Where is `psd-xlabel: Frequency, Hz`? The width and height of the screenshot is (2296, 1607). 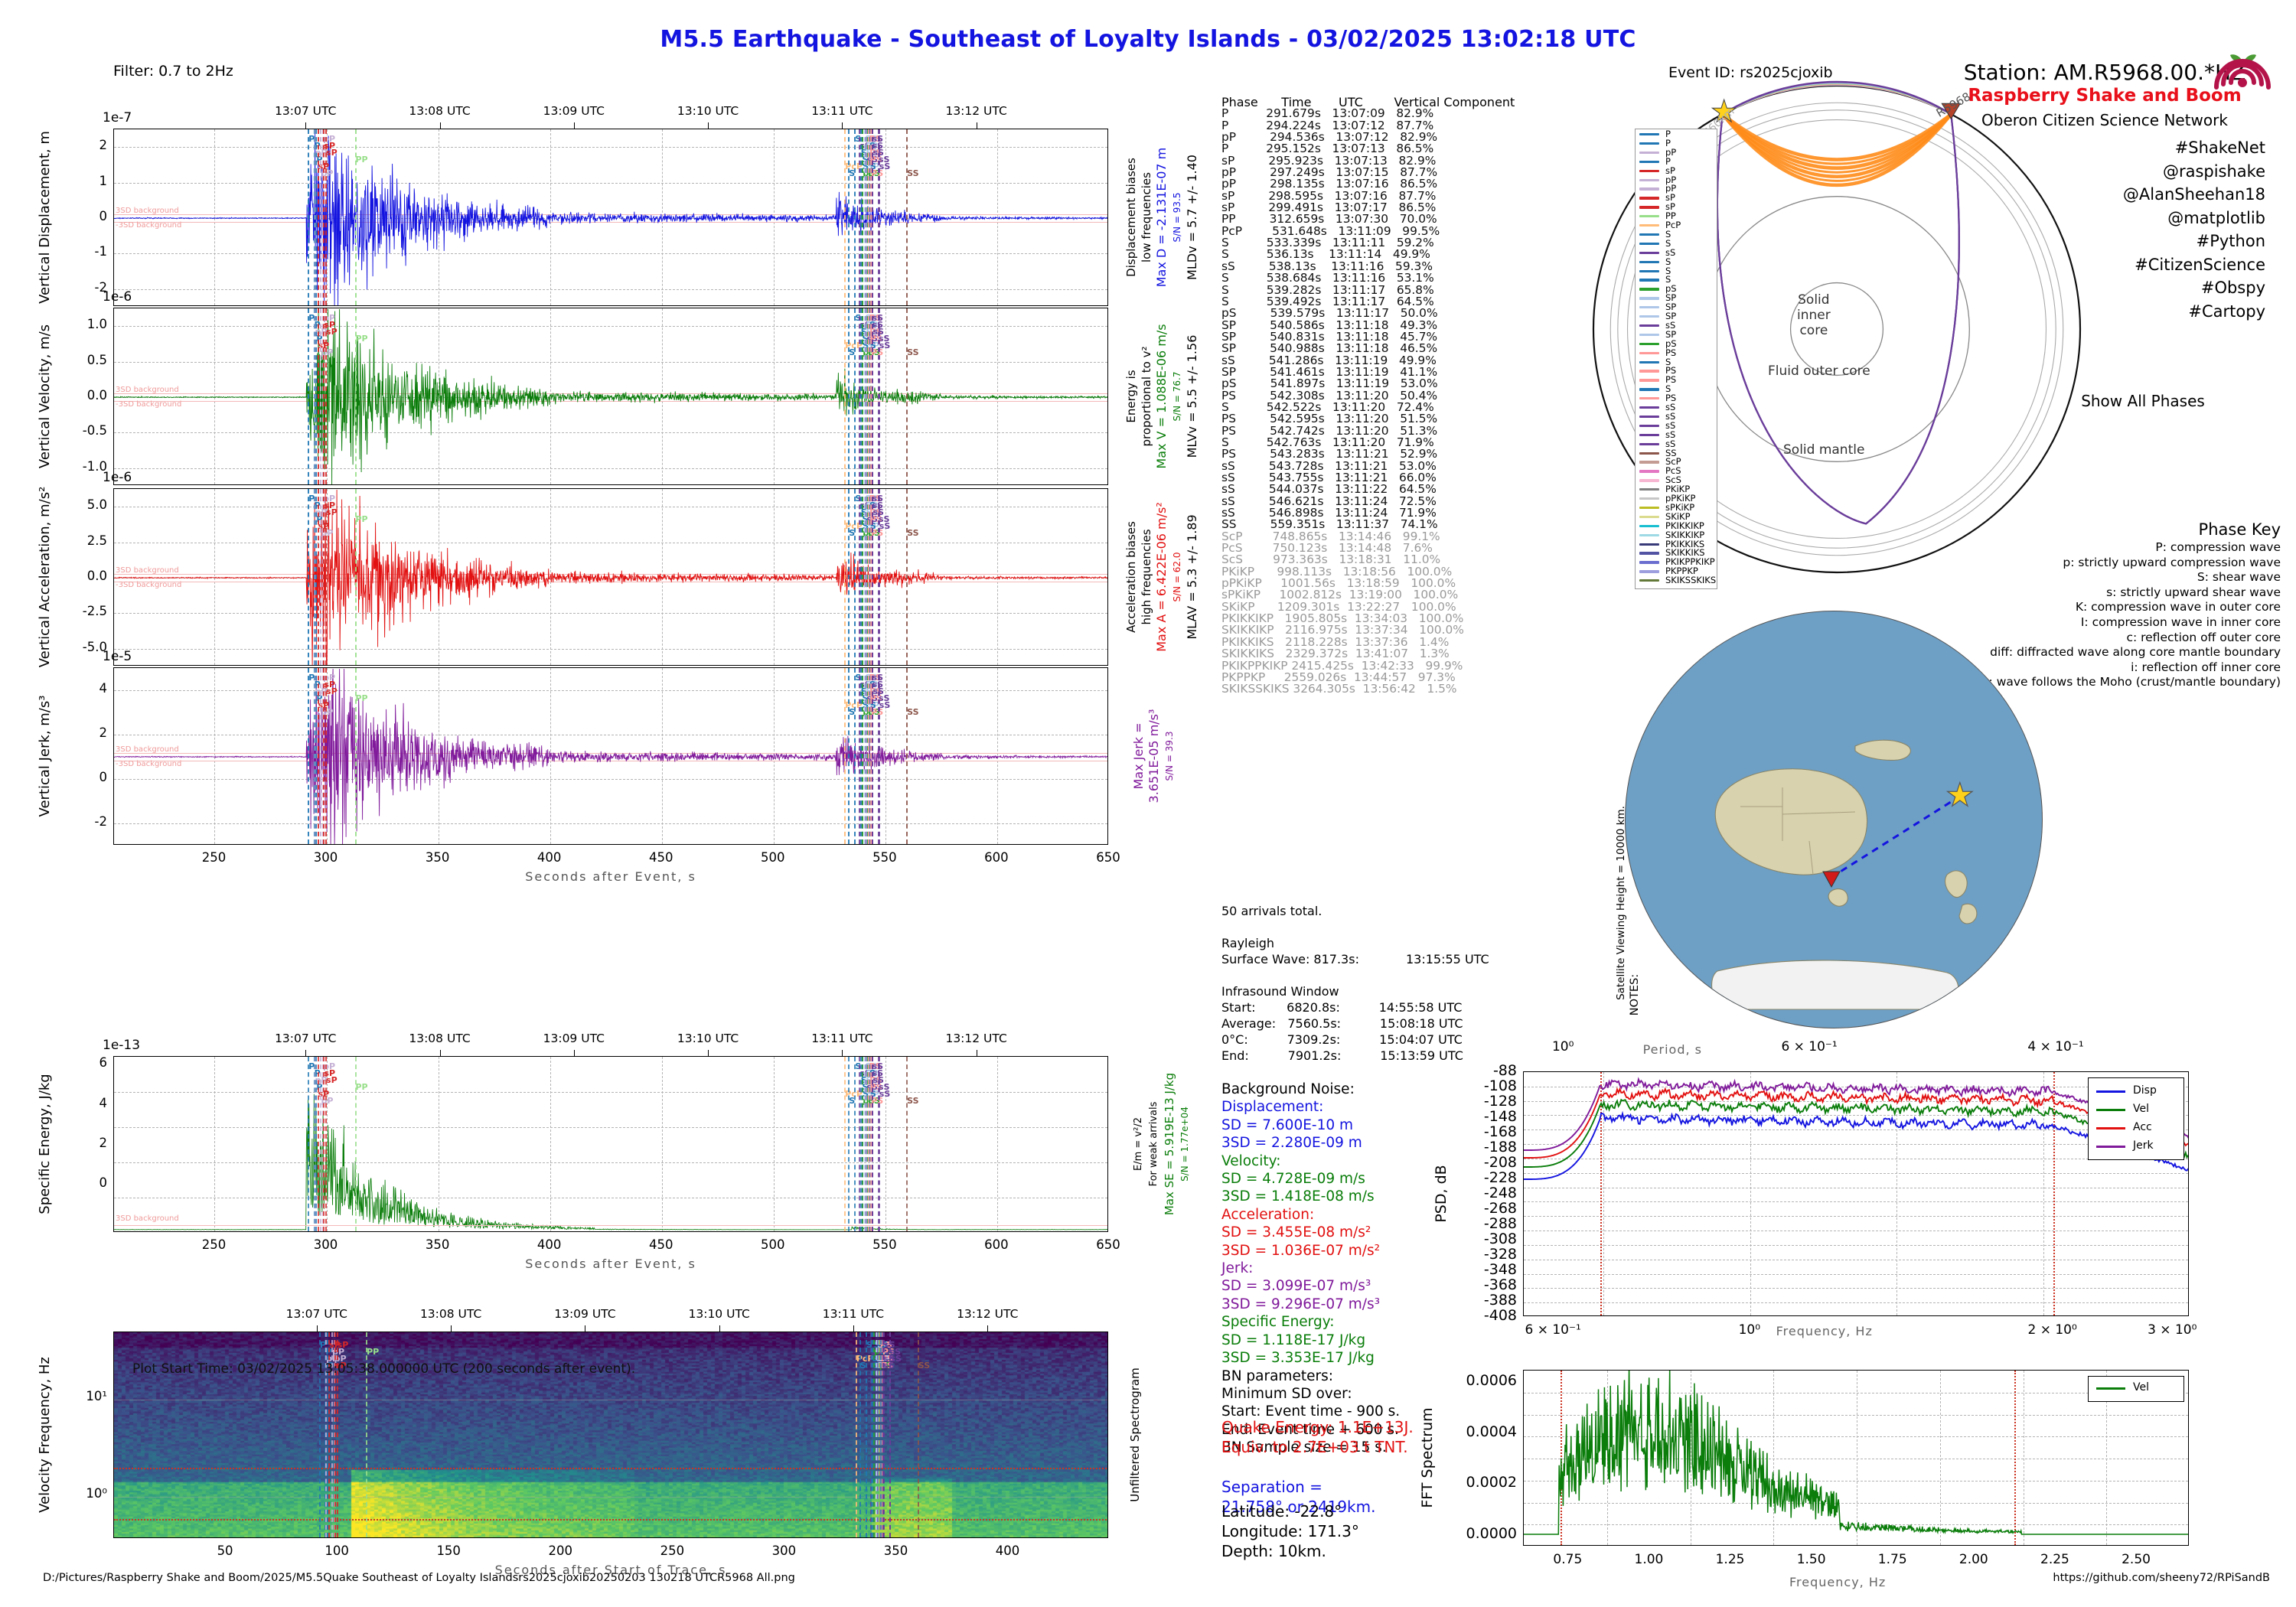 psd-xlabel: Frequency, Hz is located at coordinates (1824, 1331).